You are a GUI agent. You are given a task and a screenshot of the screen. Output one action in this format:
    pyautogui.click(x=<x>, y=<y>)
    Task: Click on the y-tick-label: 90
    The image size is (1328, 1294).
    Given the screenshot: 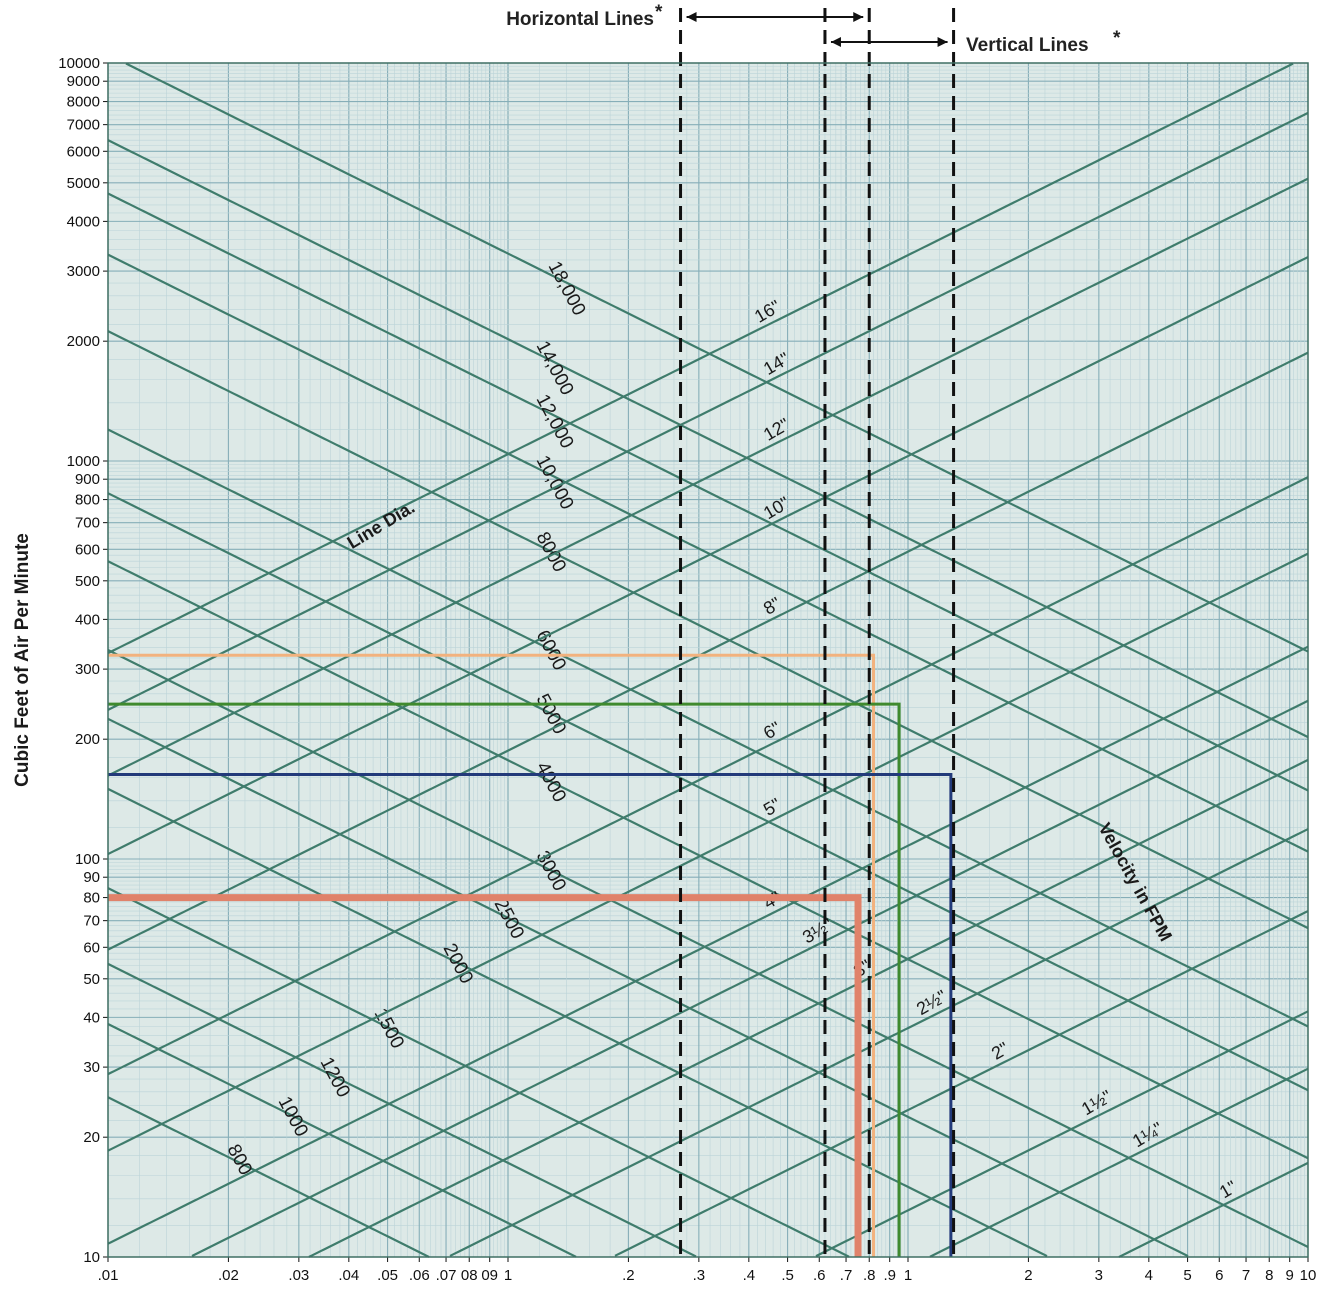 What is the action you would take?
    pyautogui.click(x=91, y=877)
    